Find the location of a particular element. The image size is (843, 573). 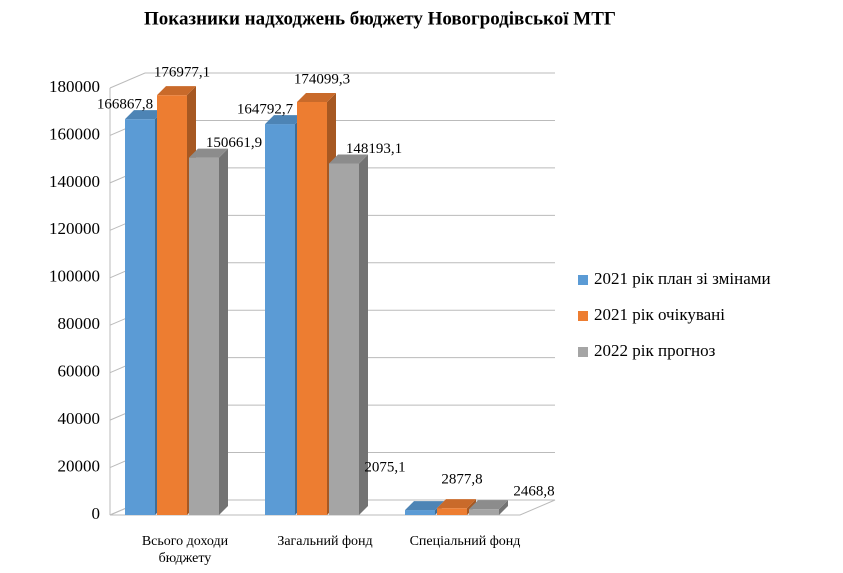

y-tick-label: 140000 is located at coordinates (74, 181).